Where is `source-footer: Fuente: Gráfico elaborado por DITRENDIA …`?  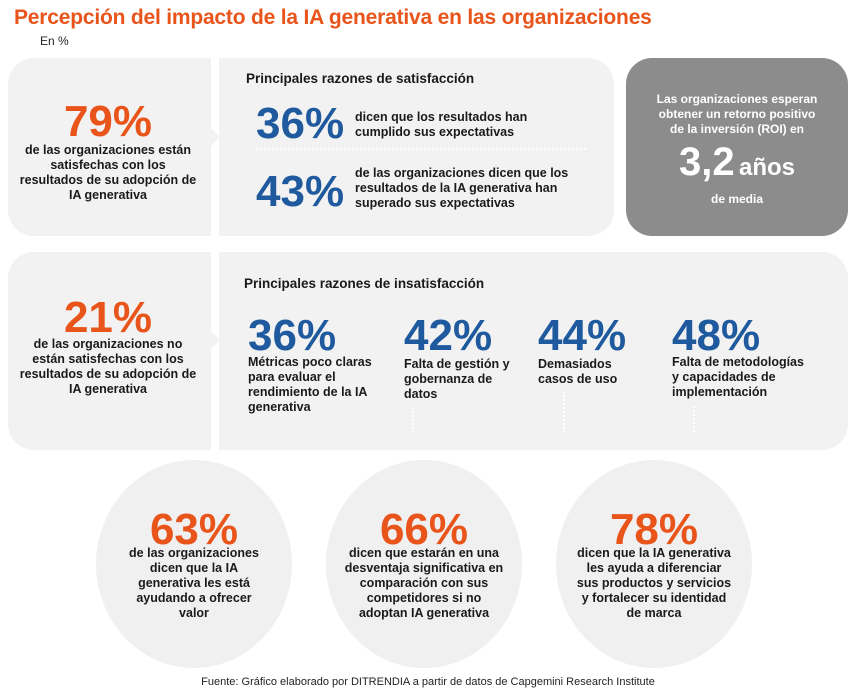
source-footer: Fuente: Gráfico elaborado por DITRENDIA … is located at coordinates (428, 682).